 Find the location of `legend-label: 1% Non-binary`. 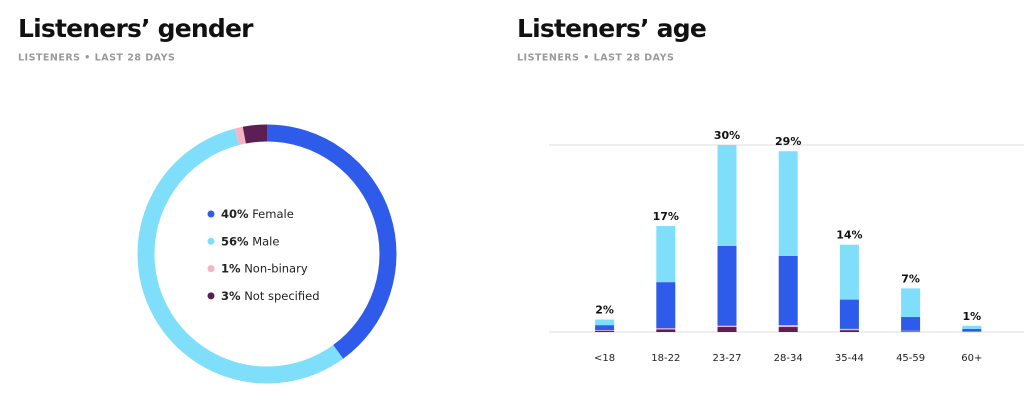

legend-label: 1% Non-binary is located at coordinates (264, 268).